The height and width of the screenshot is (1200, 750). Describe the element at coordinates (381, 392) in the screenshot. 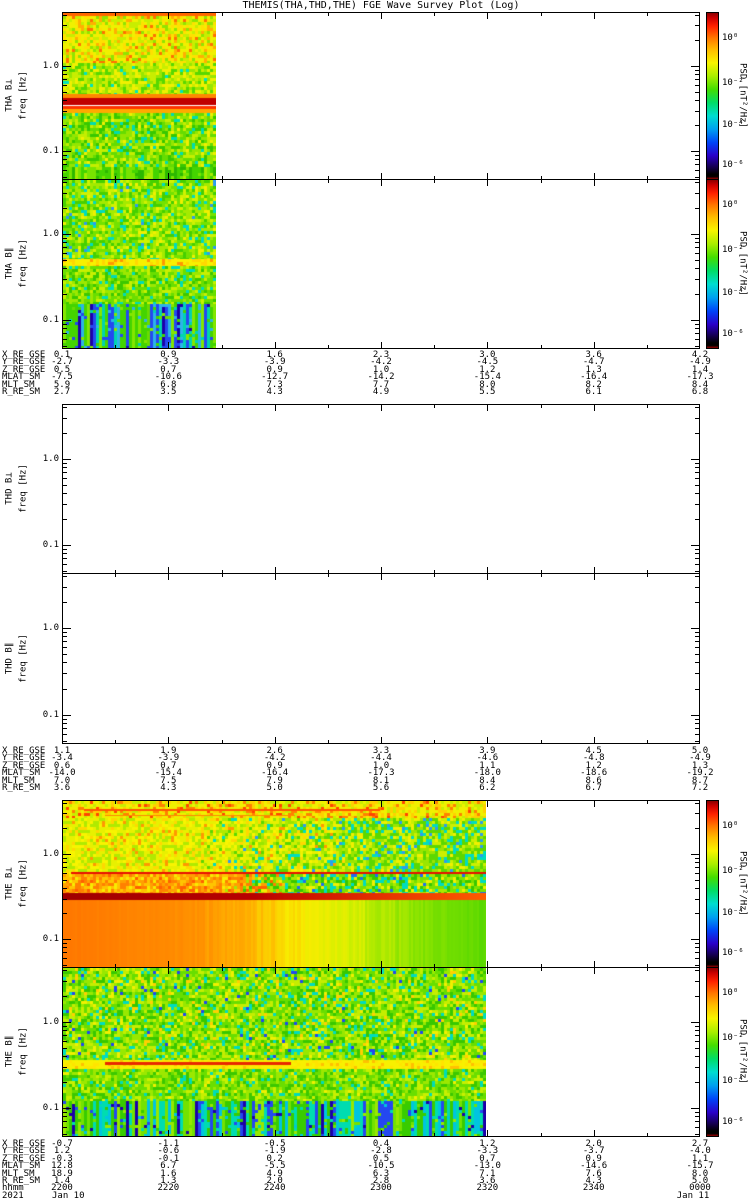

I see `ephemeris-value: 4.9` at that location.